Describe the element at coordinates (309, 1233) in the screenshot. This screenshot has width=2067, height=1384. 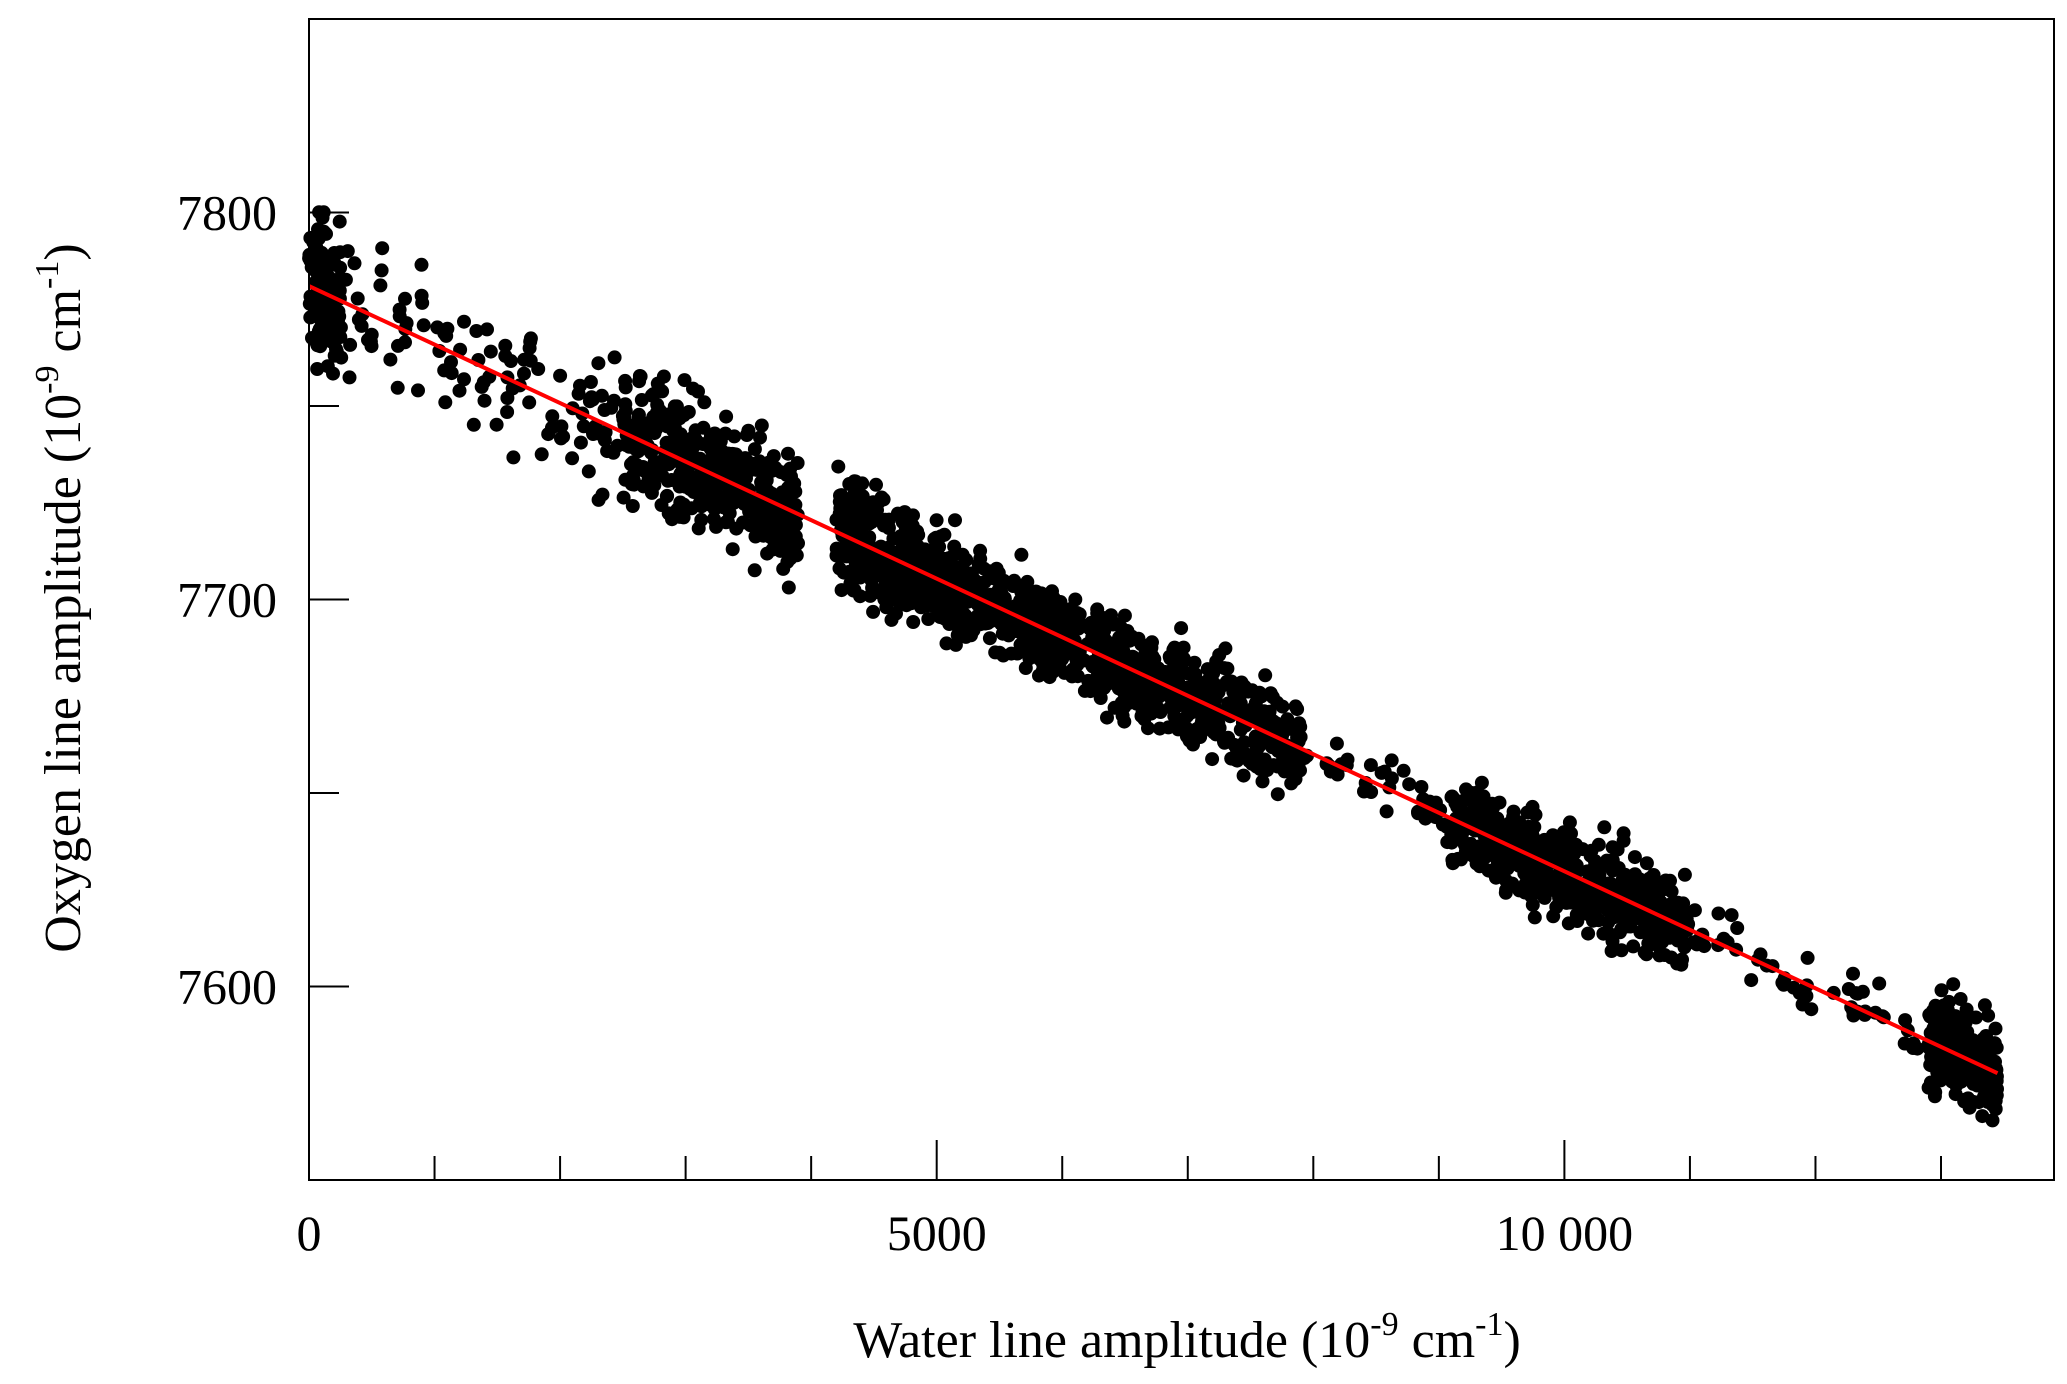
I see `x-tick-label: 0` at that location.